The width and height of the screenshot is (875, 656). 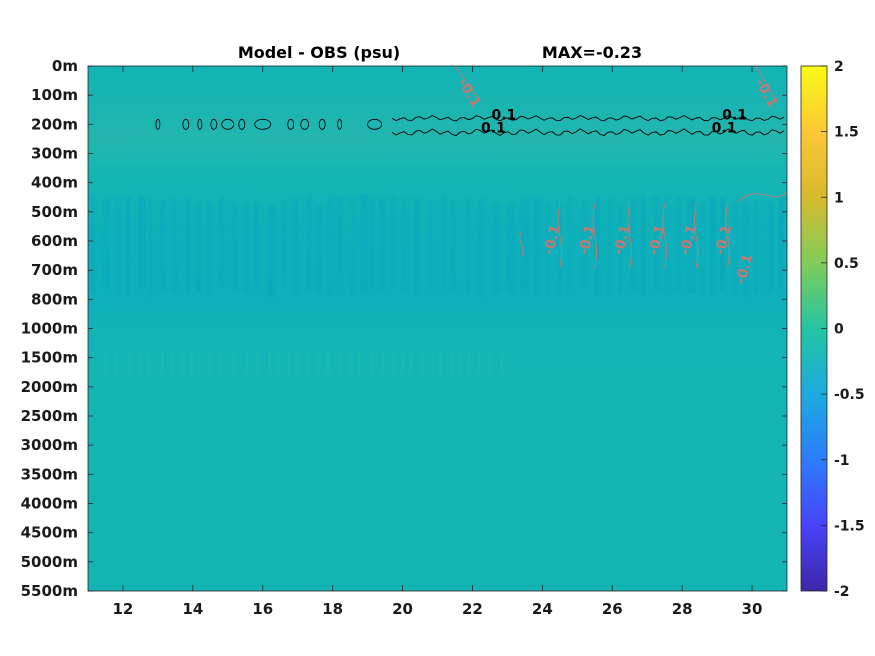 I want to click on colorbar-tick-label: -1, so click(x=842, y=461).